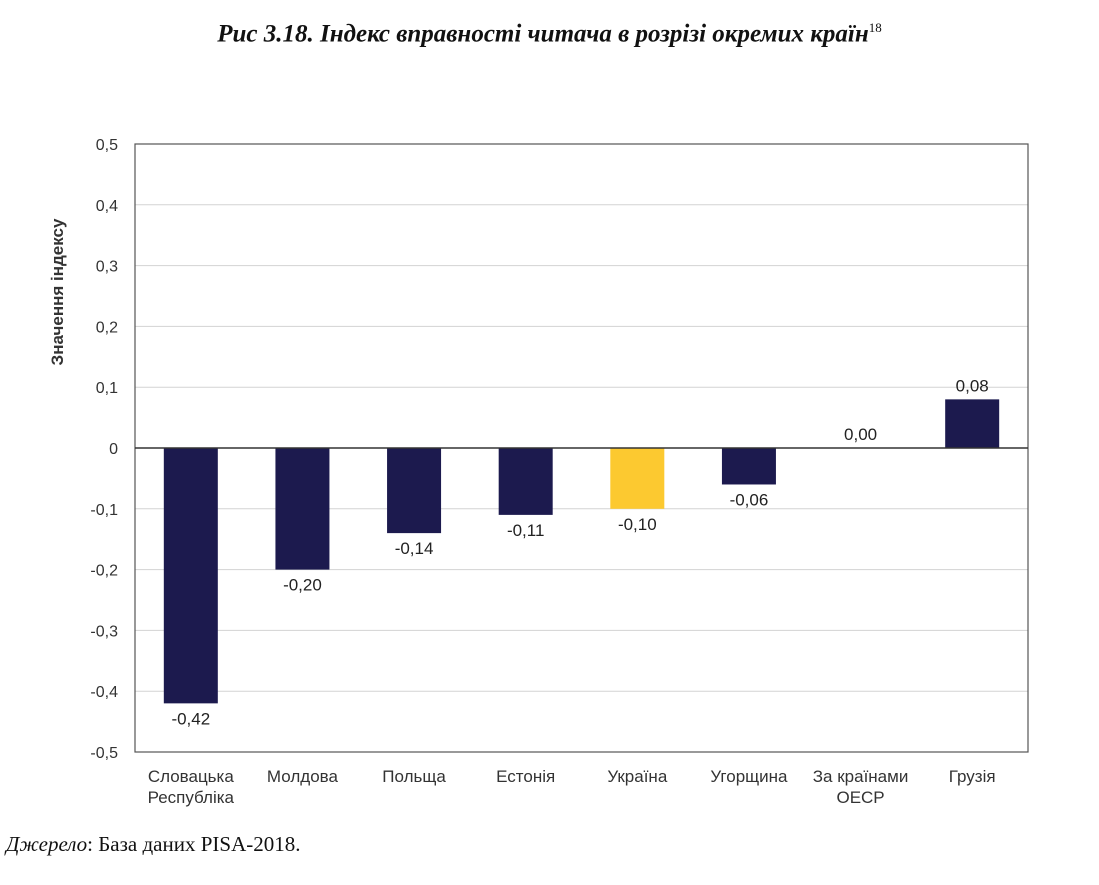  I want to click on x-tick-label: За країнами, so click(861, 776).